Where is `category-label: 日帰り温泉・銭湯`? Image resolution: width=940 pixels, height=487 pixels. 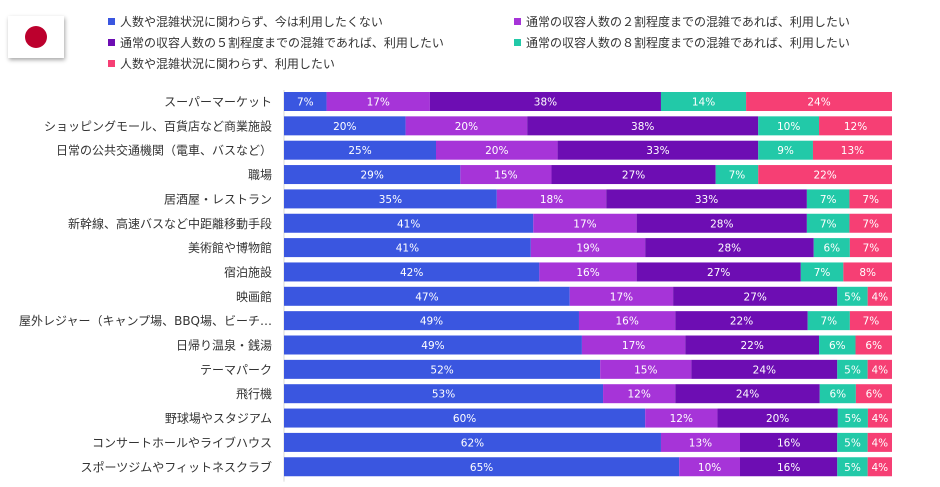
category-label: 日帰り温泉・銭湯 is located at coordinates (224, 345).